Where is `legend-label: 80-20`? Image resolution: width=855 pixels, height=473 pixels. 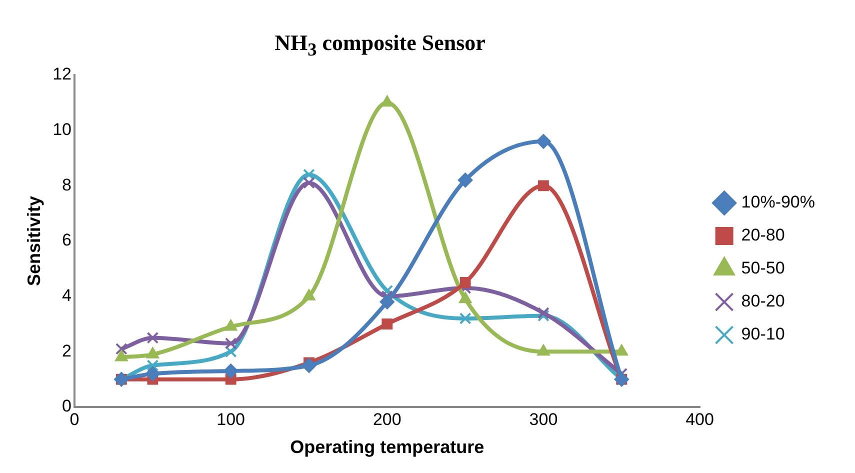
legend-label: 80-20 is located at coordinates (763, 301).